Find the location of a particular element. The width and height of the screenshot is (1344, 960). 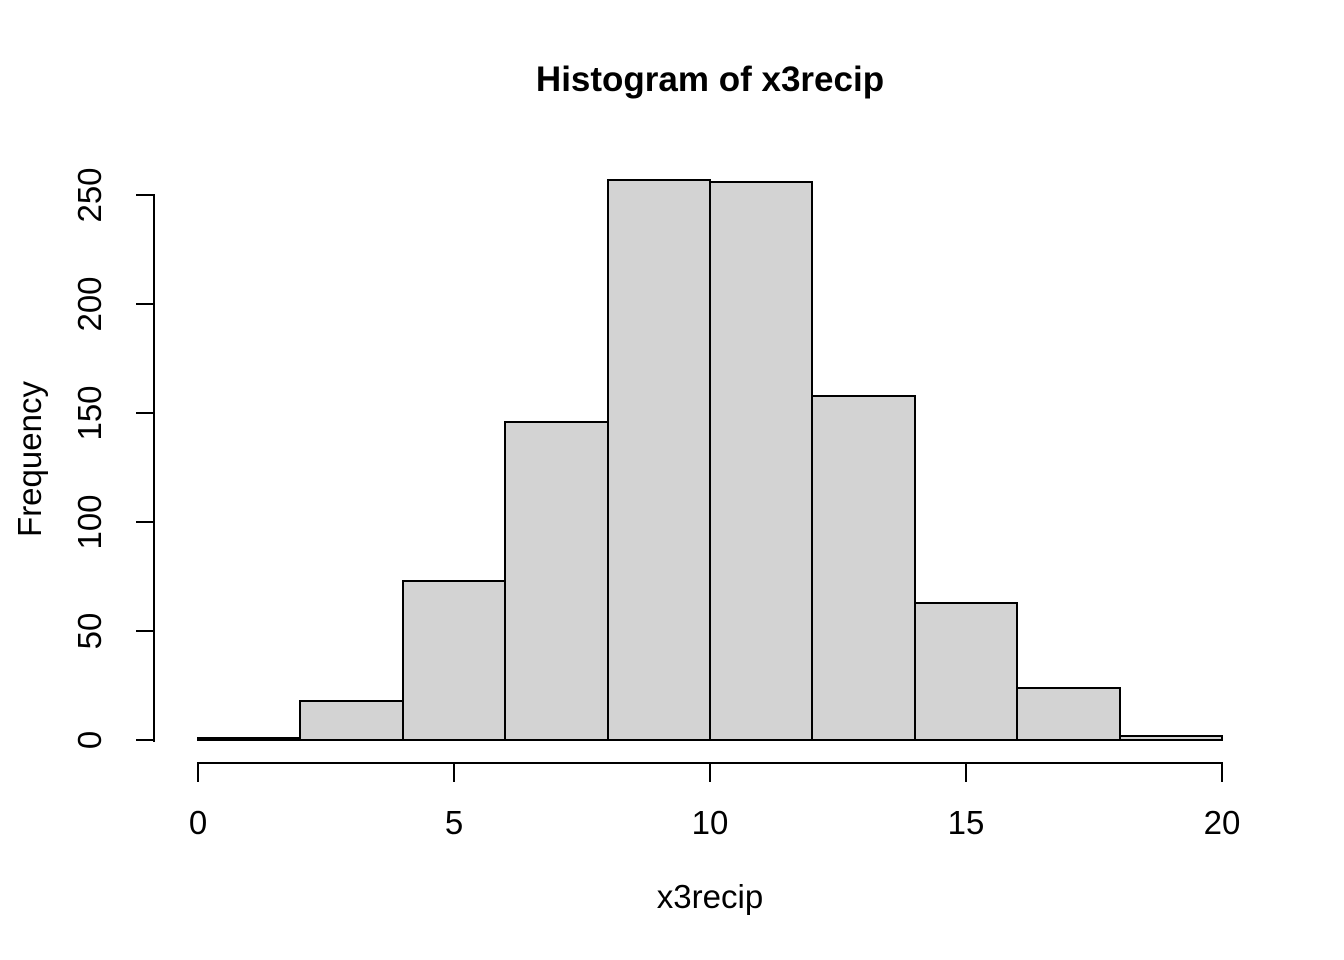

y-tick-label: 50 is located at coordinates (89, 631).